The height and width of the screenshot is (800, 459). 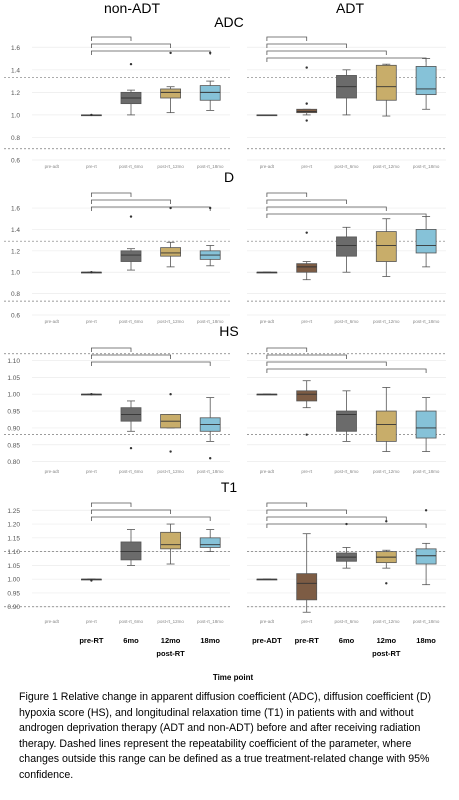 I want to click on y-tick-label: 0.80, so click(x=13, y=462).